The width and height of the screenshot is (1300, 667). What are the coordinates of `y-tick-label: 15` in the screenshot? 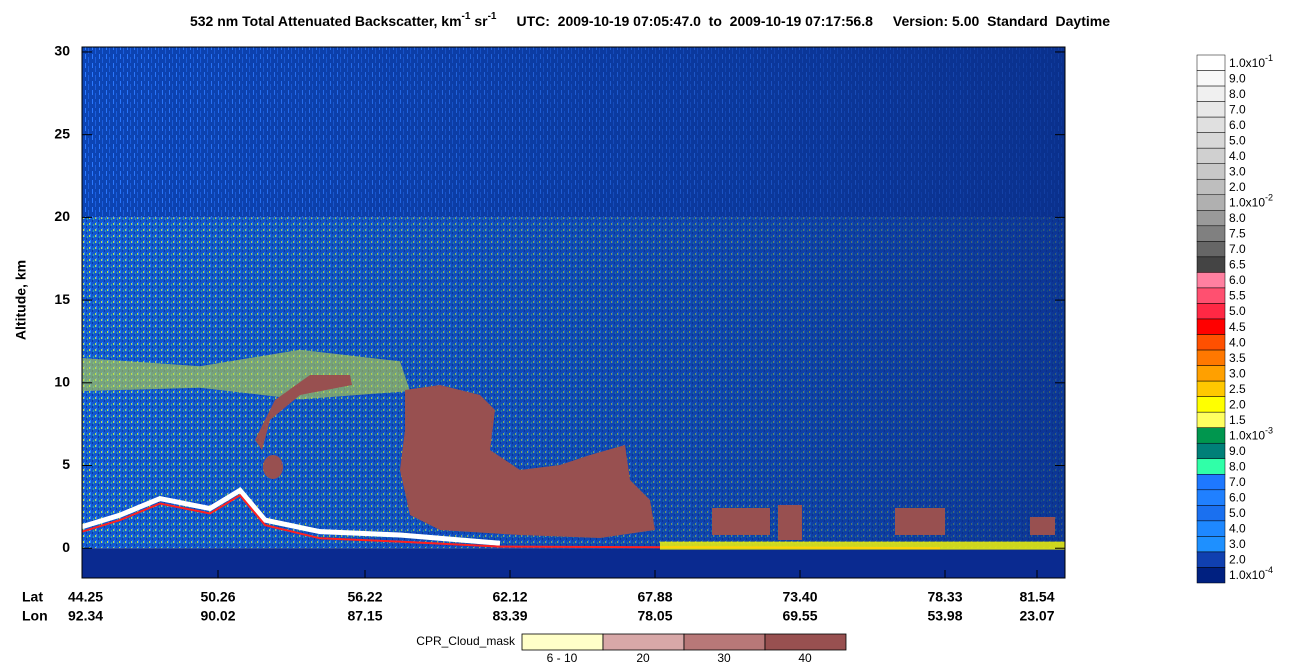 It's located at (62, 299).